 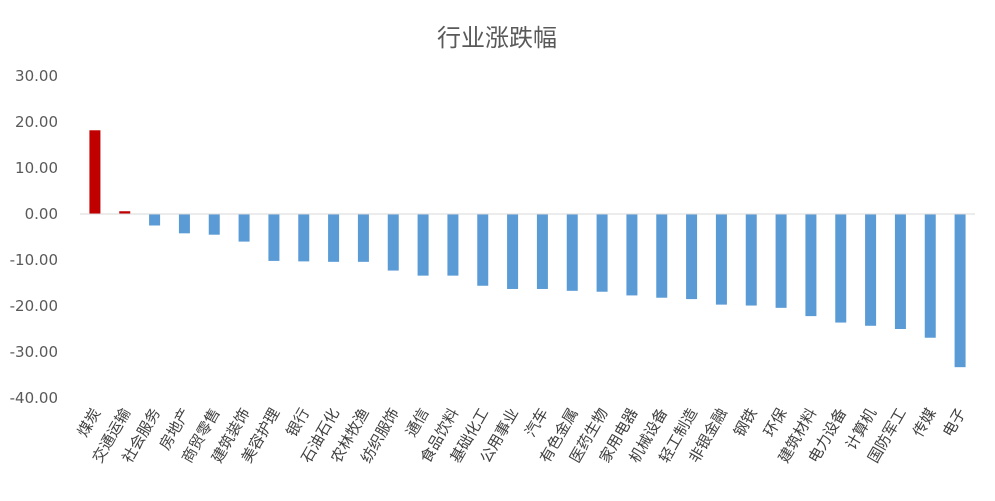 I want to click on y-tick-label: 20.00, so click(x=36, y=122).